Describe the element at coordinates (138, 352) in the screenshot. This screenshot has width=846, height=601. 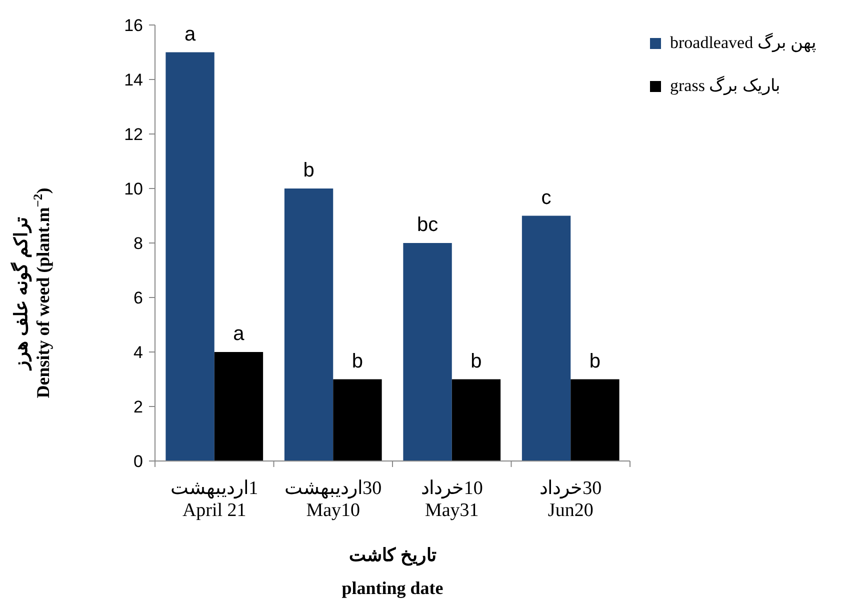
I see `y-tick-label: 4` at that location.